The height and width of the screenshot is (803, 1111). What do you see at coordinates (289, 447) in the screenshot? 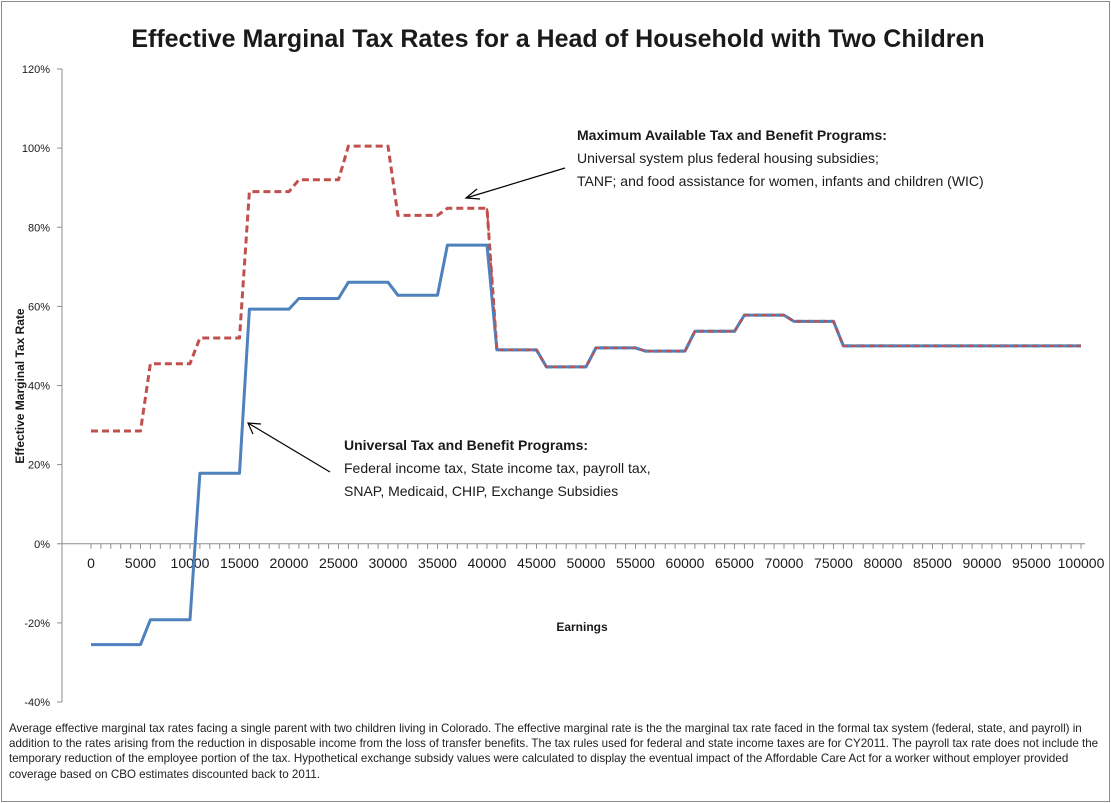
I see `annotation-universal-arrow` at bounding box center [289, 447].